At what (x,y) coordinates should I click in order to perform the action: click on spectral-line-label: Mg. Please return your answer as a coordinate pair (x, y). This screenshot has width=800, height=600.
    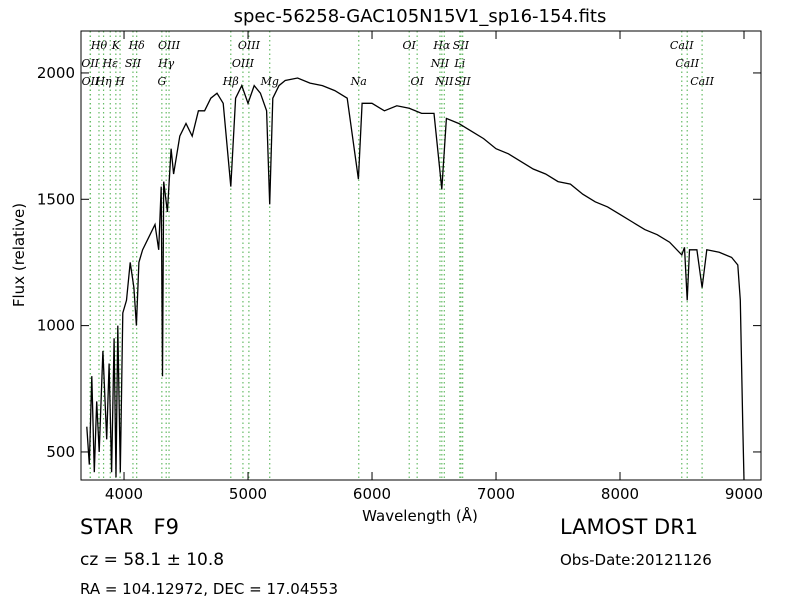
    Looking at the image, I should click on (269, 81).